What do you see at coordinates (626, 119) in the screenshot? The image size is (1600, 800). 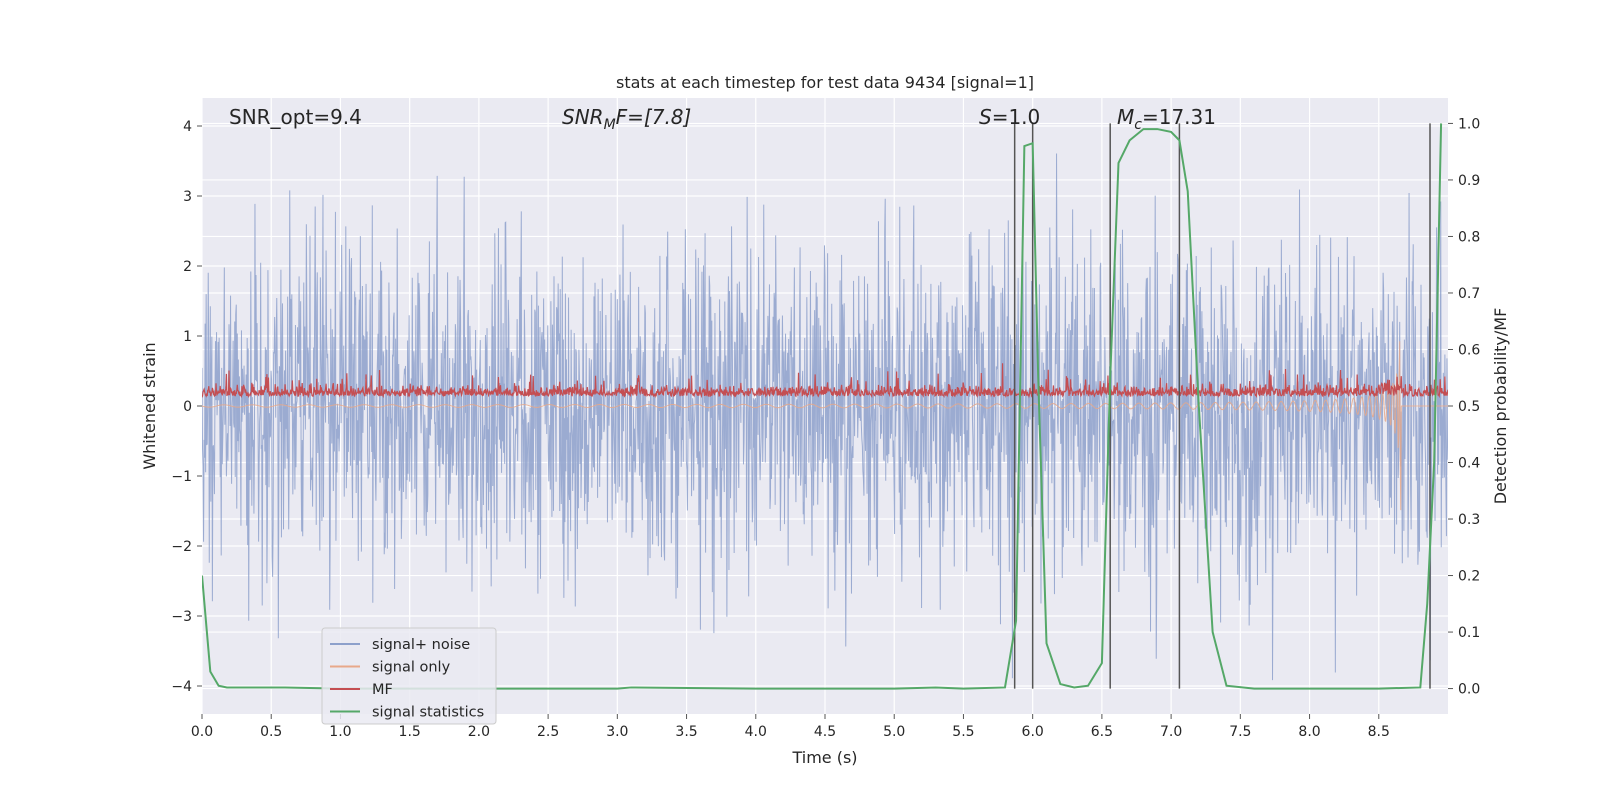 I see `annotation-snr-mf: SNRMF=[7.8]` at bounding box center [626, 119].